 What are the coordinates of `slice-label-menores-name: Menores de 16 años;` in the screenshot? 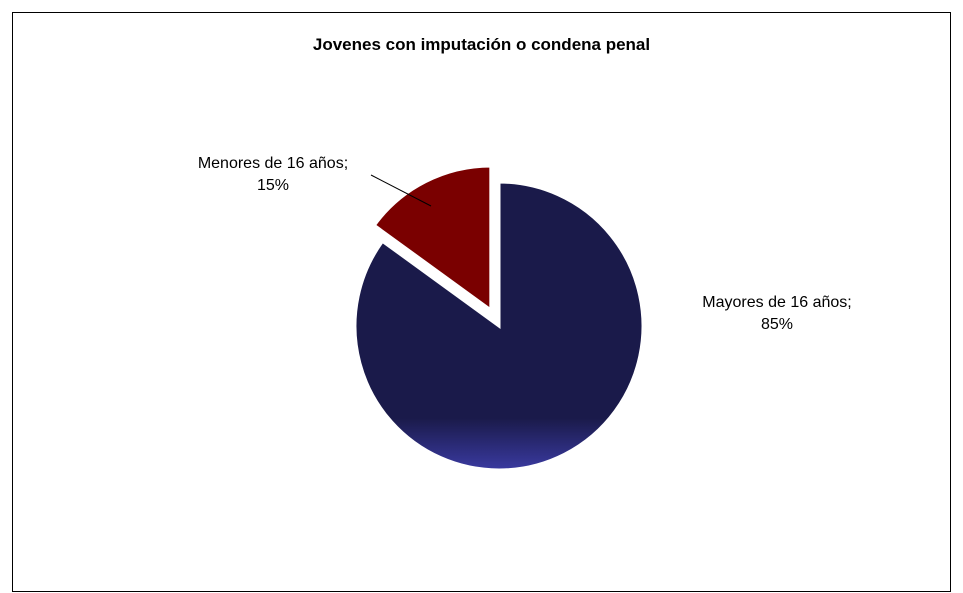 It's located at (273, 163).